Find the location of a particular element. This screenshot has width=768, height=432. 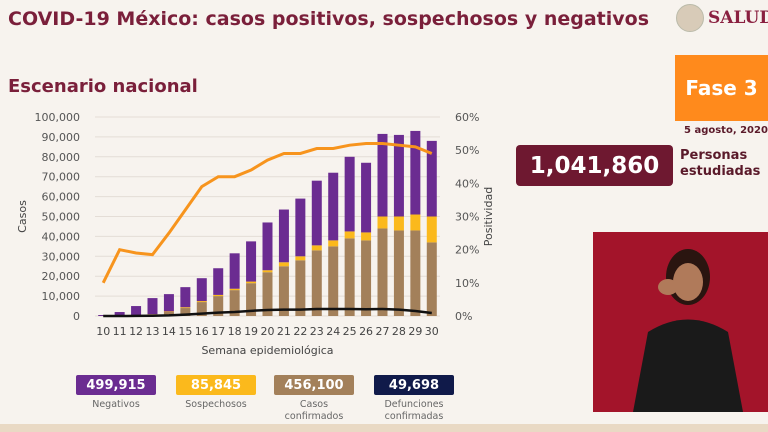

x-tick-label: 12 is located at coordinates (136, 331).